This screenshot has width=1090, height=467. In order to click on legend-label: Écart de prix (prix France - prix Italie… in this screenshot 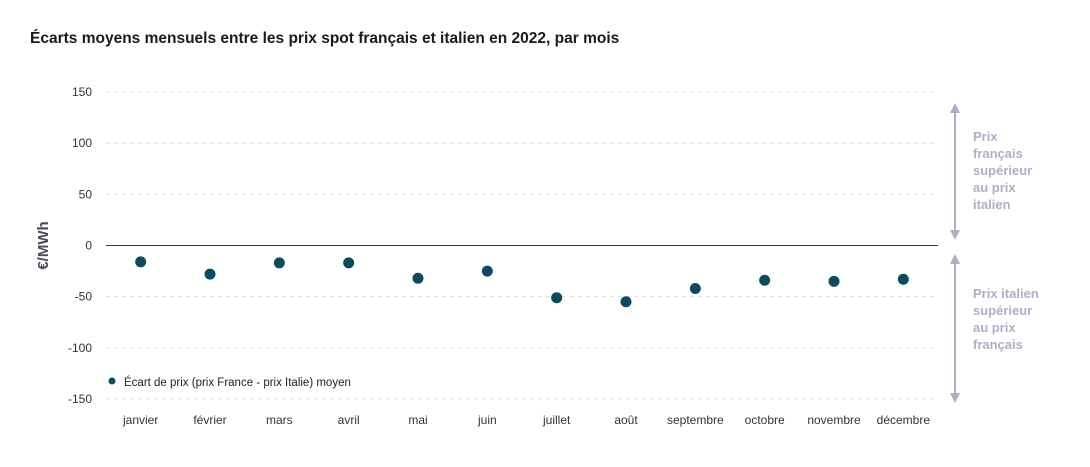, I will do `click(237, 382)`.